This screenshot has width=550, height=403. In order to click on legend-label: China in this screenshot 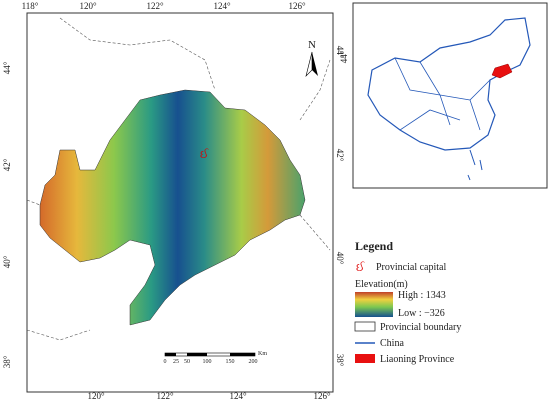, I will do `click(392, 343)`.